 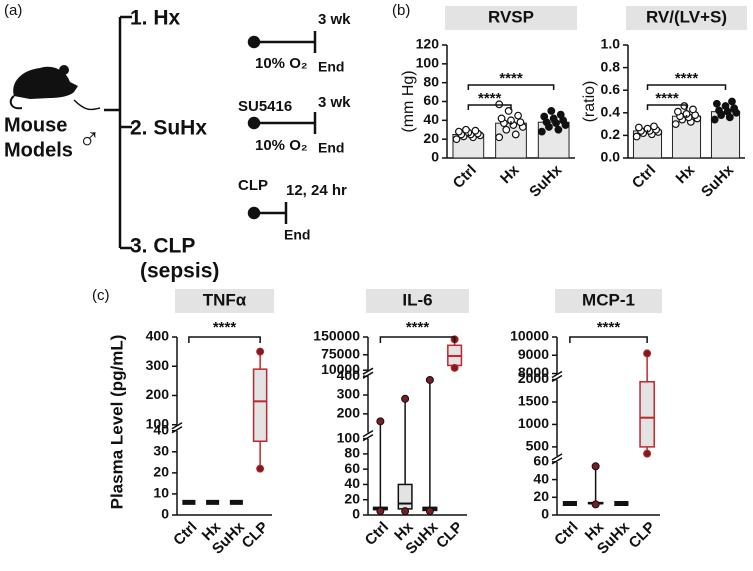 What do you see at coordinates (161, 450) in the screenshot?
I see `y-tick-label: 30` at bounding box center [161, 450].